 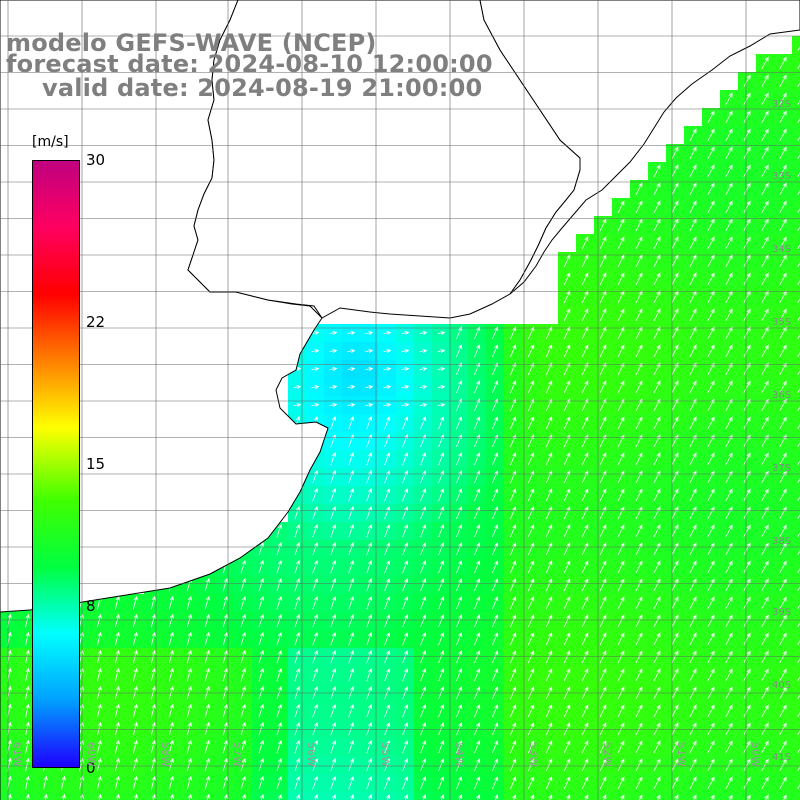 I want to click on colorbar-tick-label: 22, so click(x=96, y=322).